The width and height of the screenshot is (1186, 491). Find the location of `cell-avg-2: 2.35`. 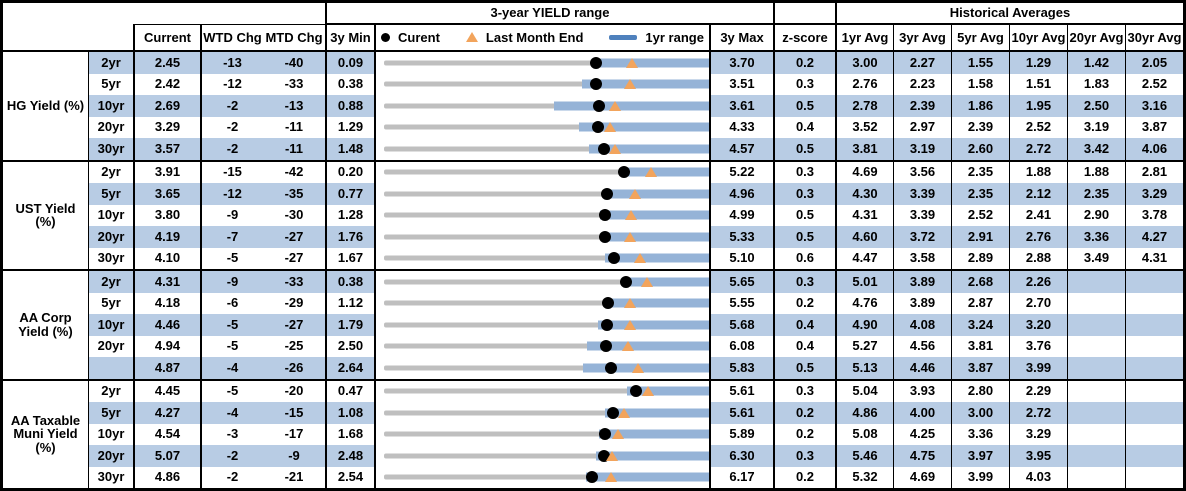

cell-avg-2: 2.35 is located at coordinates (980, 194).